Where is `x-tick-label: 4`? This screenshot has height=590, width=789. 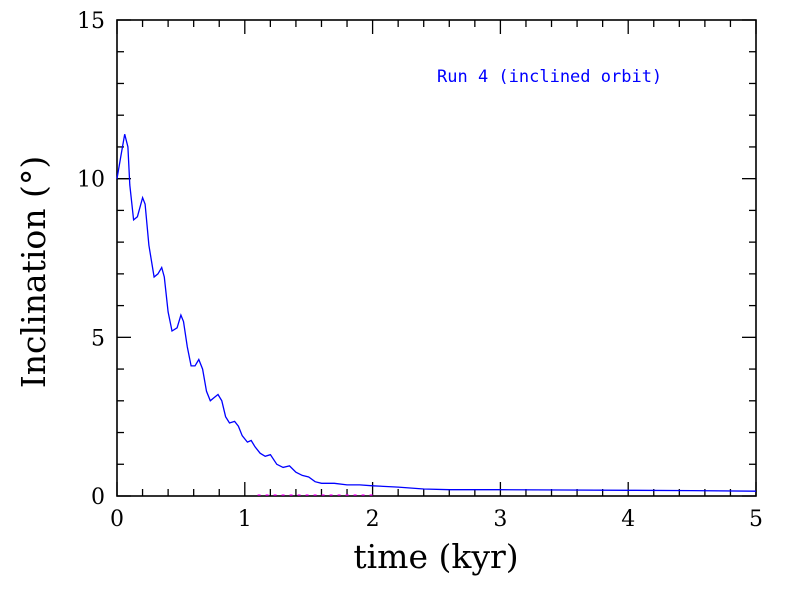
x-tick-label: 4 is located at coordinates (628, 519).